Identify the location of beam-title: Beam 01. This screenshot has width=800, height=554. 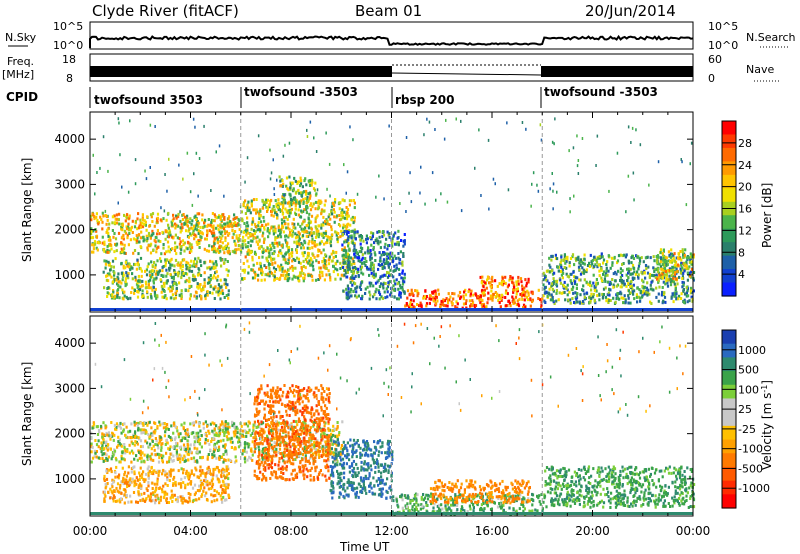
(388, 11).